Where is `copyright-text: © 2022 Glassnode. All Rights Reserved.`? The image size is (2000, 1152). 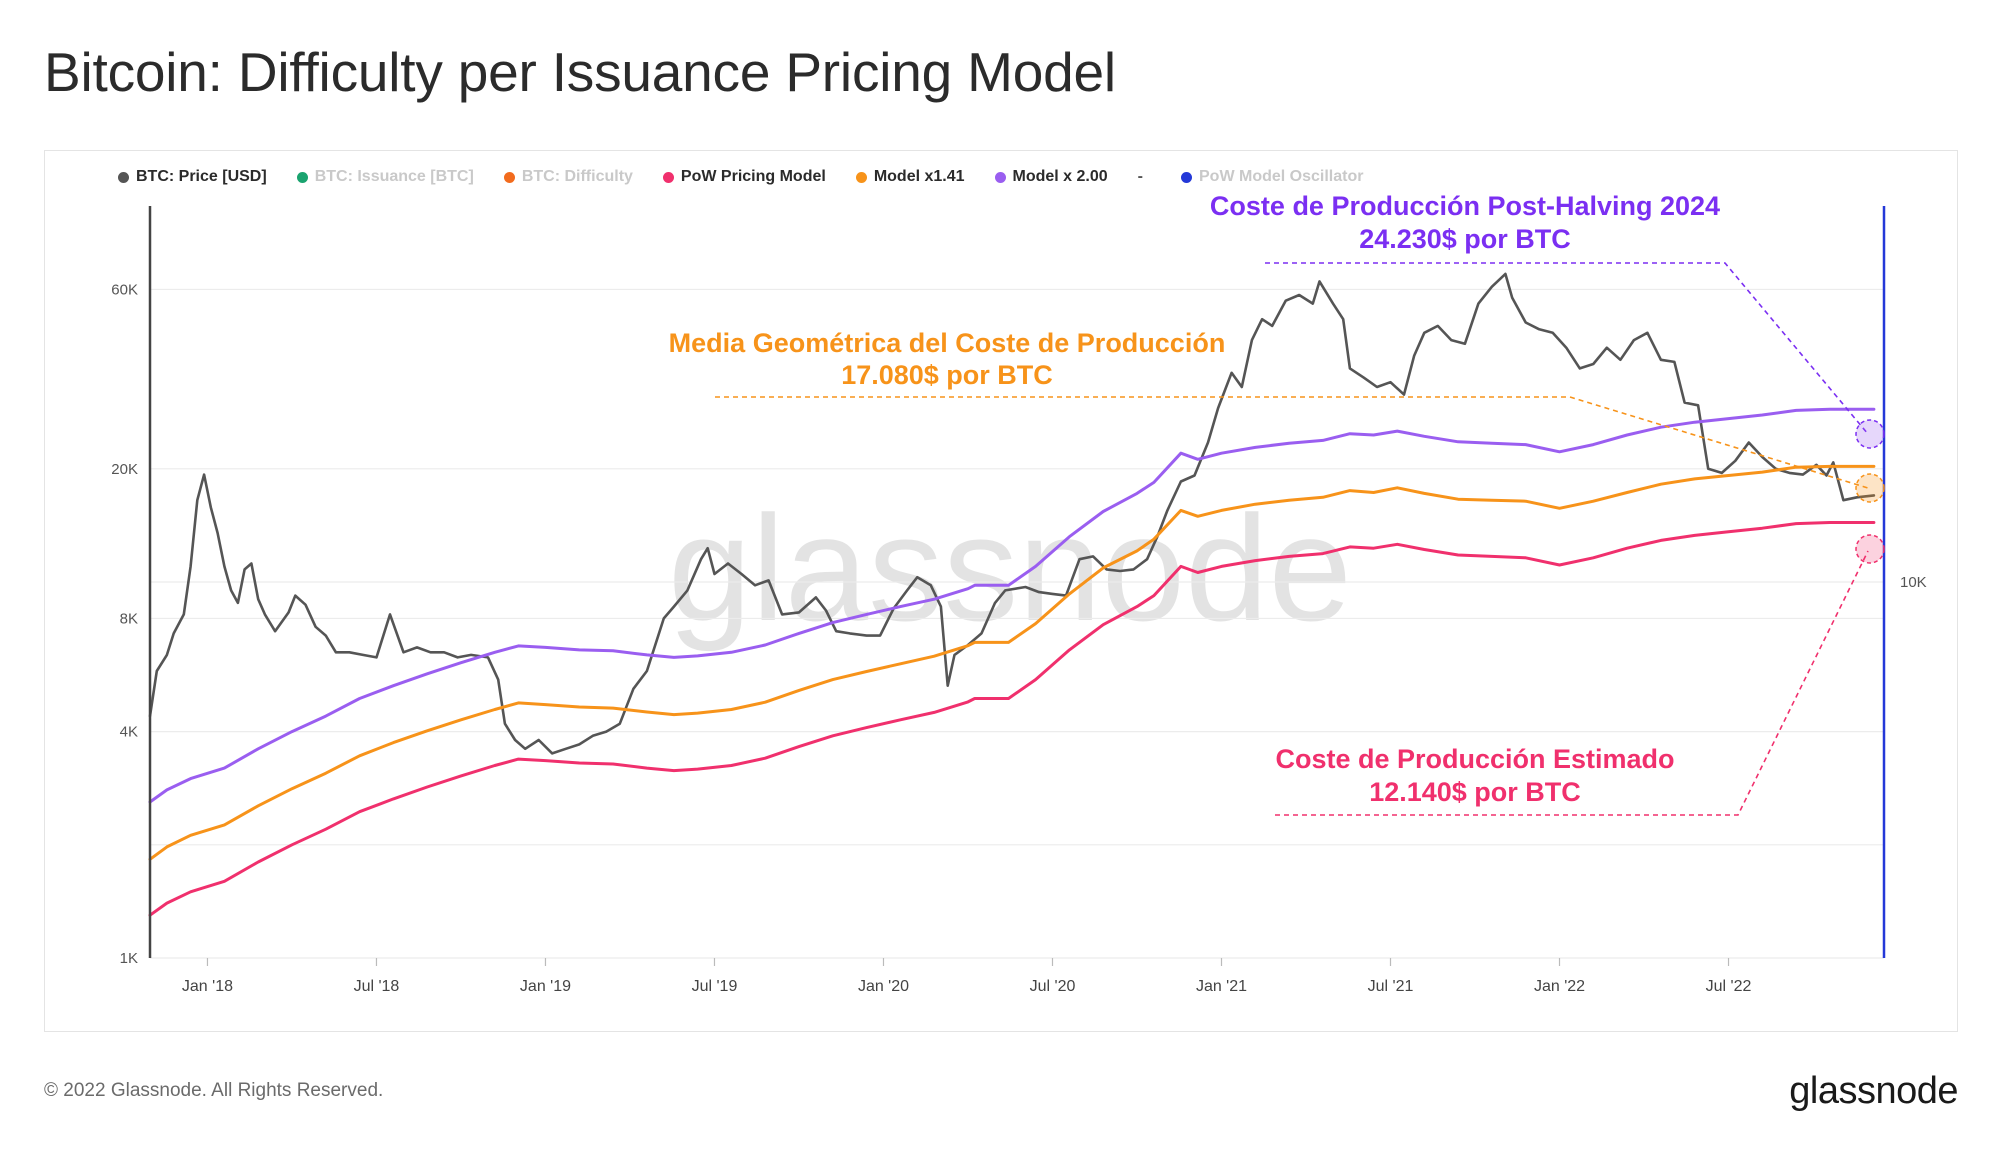 copyright-text: © 2022 Glassnode. All Rights Reserved. is located at coordinates (214, 1090).